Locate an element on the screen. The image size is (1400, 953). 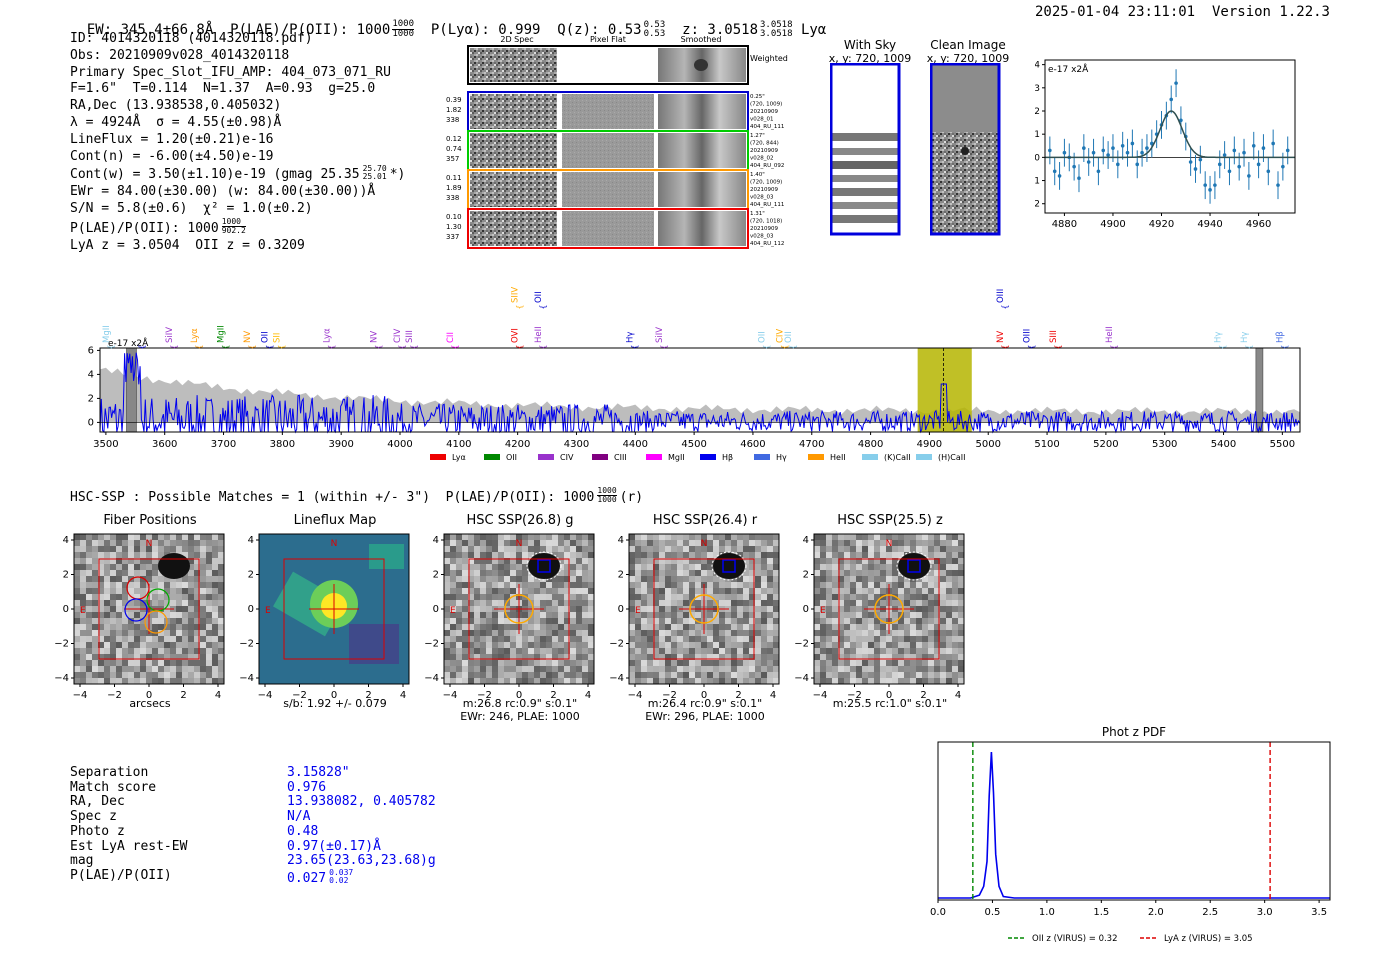
match-value: 3.15828" is located at coordinates (318, 772).